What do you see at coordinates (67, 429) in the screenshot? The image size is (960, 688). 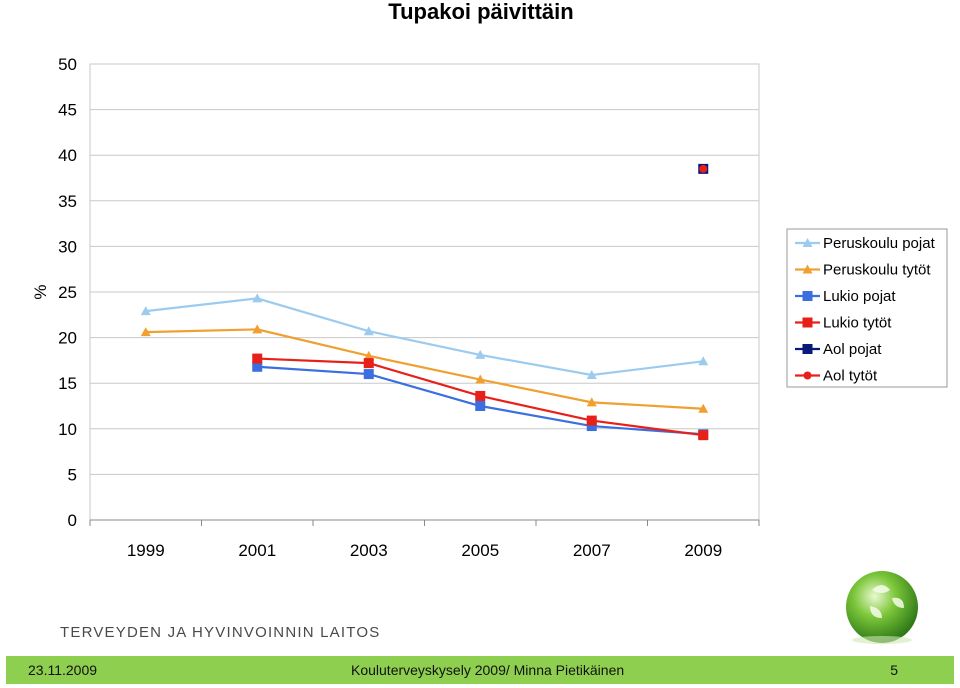 I see `y-tick-label: 10` at bounding box center [67, 429].